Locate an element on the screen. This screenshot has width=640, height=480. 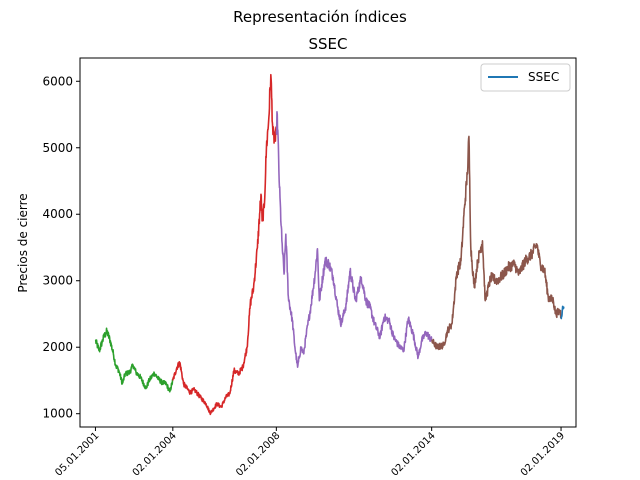
y-tick-label: 5000 is located at coordinates (57, 148).